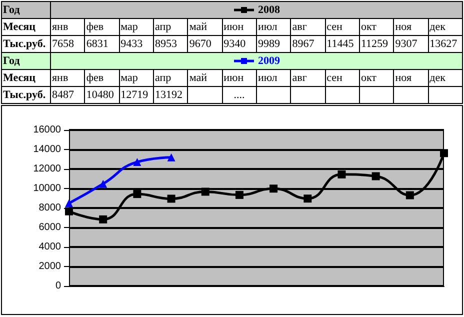 The height and width of the screenshot is (317, 464). Describe the element at coordinates (67, 95) in the screenshot. I see `data-label: 8487` at that location.